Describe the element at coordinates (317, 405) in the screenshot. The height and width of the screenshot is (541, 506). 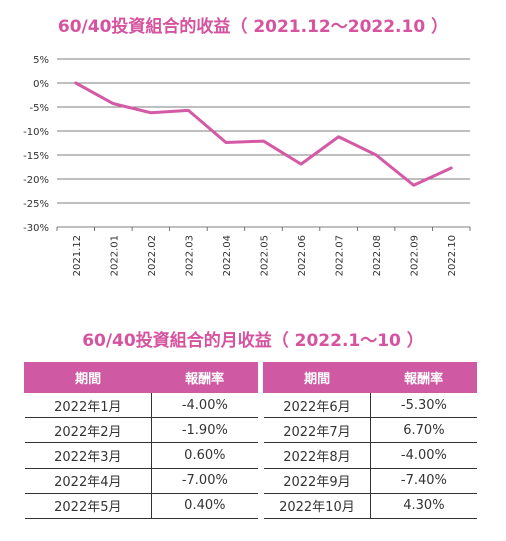
I see `period-cell: 2022年6月` at that location.